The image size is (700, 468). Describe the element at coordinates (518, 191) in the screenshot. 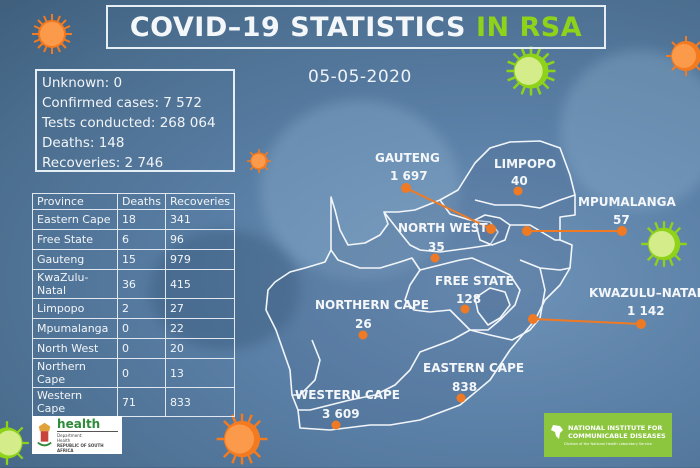

I see `limpopo-marker` at that location.